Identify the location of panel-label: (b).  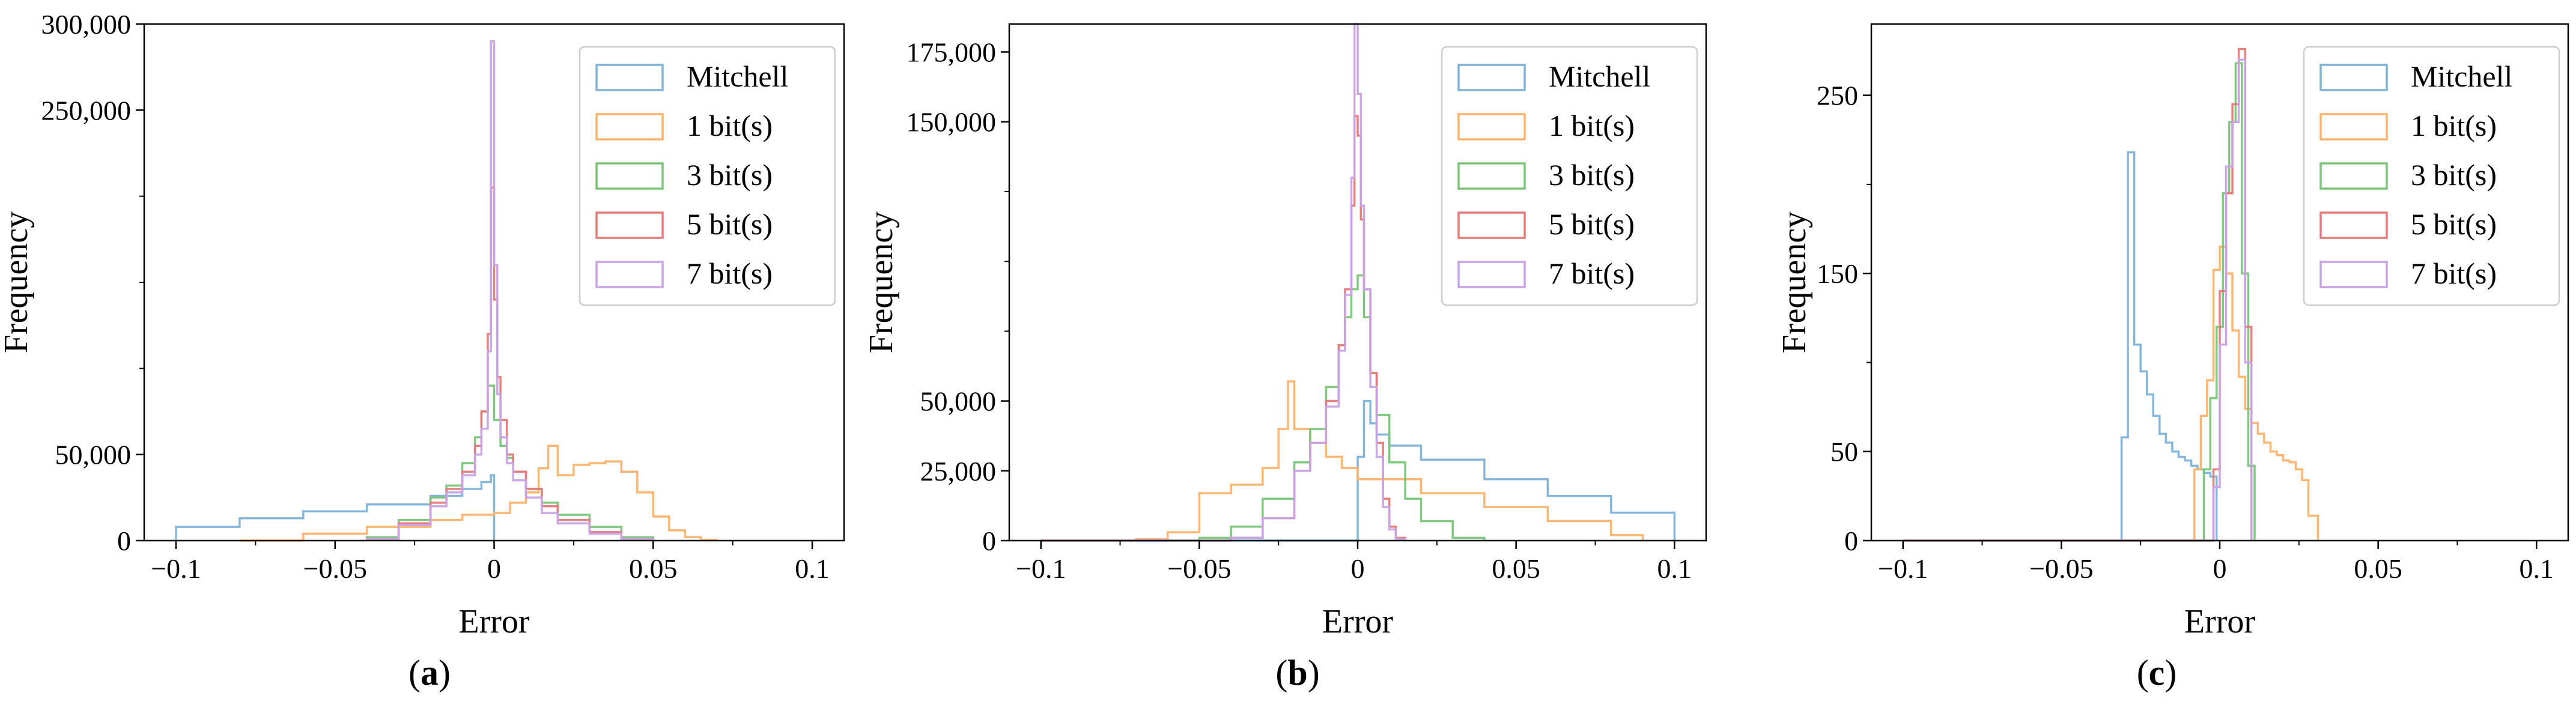
(1297, 673).